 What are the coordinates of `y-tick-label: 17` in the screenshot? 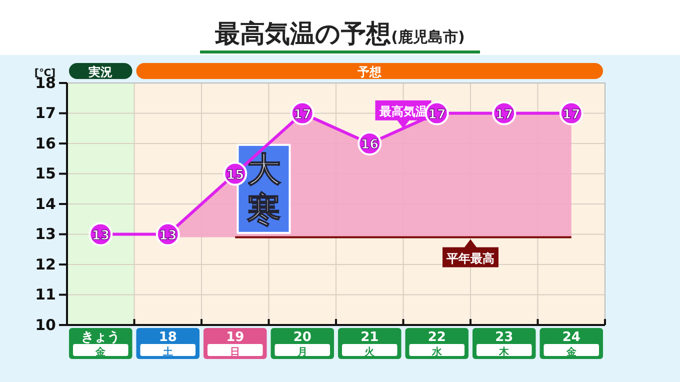 It's located at (45, 113).